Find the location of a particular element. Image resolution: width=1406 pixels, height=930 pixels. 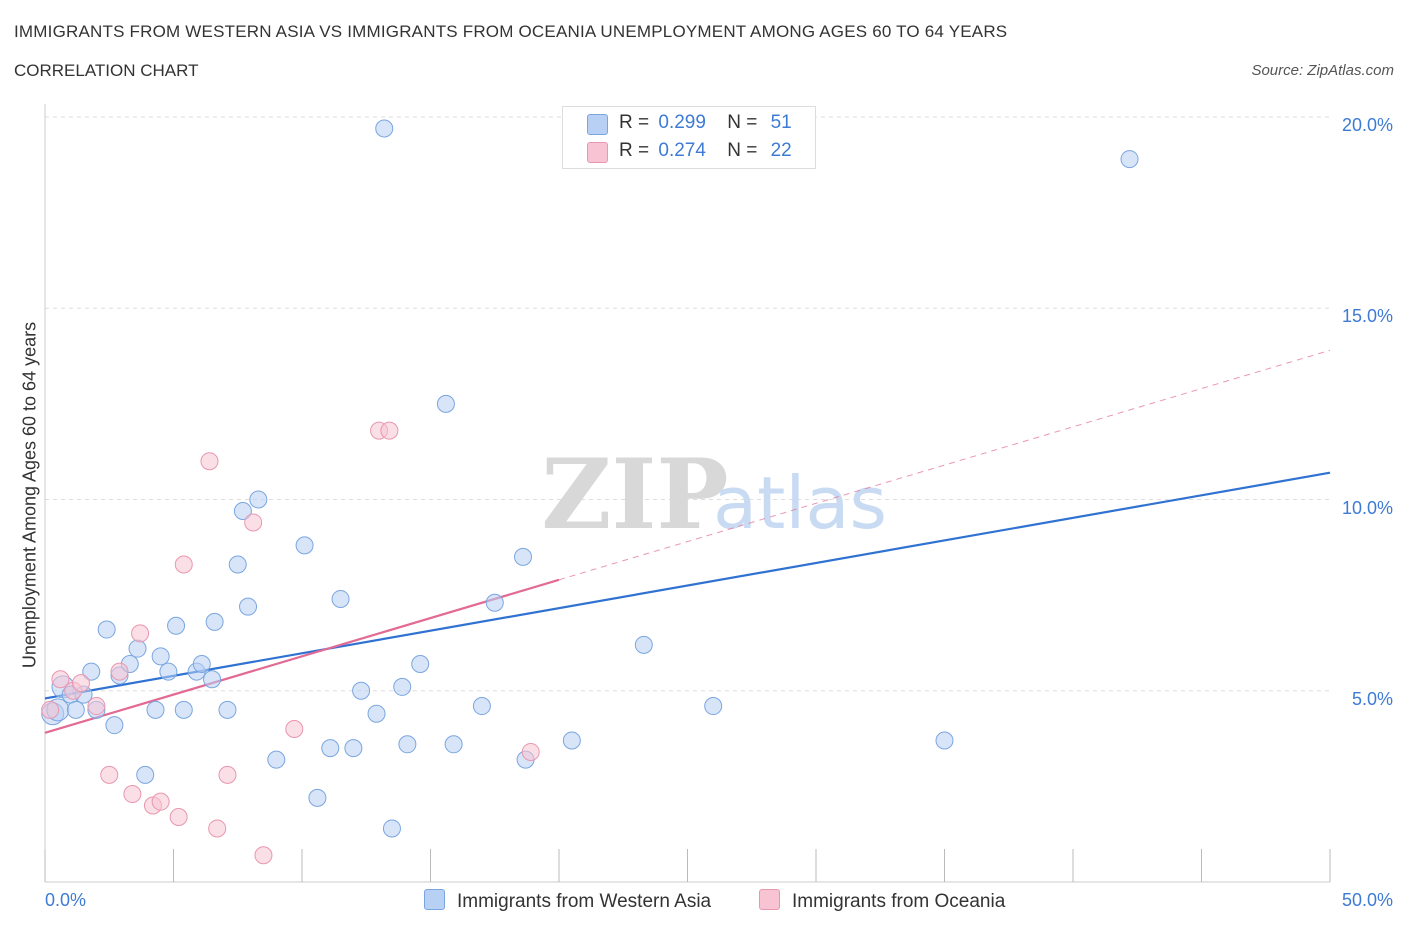

watermark: ZIP atlas is located at coordinates (714, 494).